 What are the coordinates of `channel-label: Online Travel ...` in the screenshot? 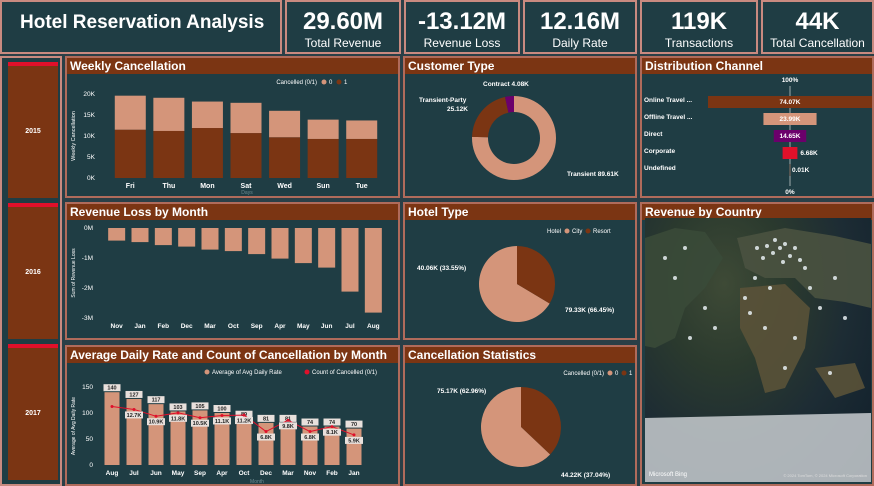 It's located at (668, 100).